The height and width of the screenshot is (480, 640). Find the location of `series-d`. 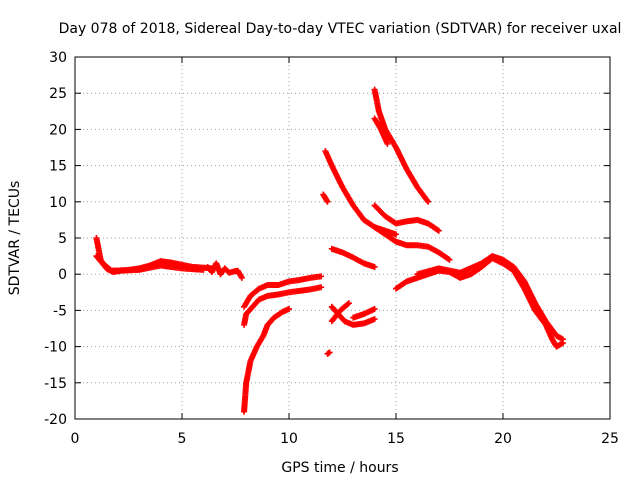

series-d is located at coordinates (266, 360).